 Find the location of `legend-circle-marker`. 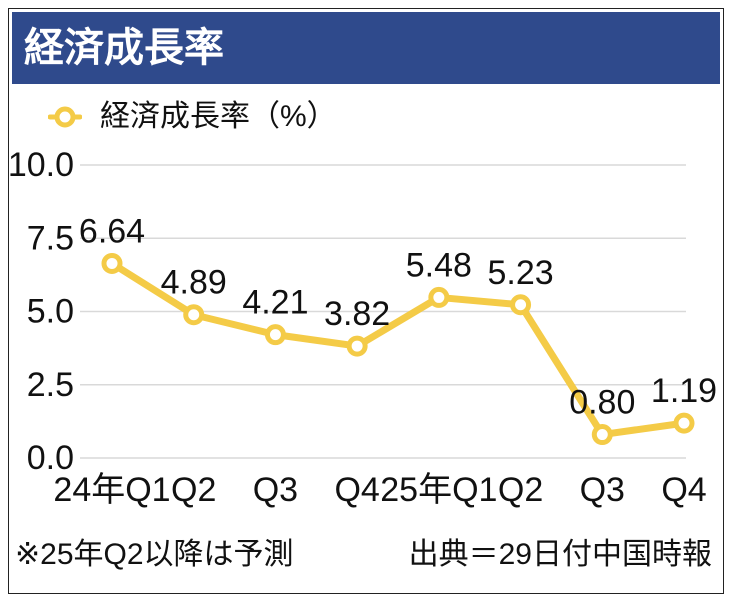

legend-circle-marker is located at coordinates (65, 117).